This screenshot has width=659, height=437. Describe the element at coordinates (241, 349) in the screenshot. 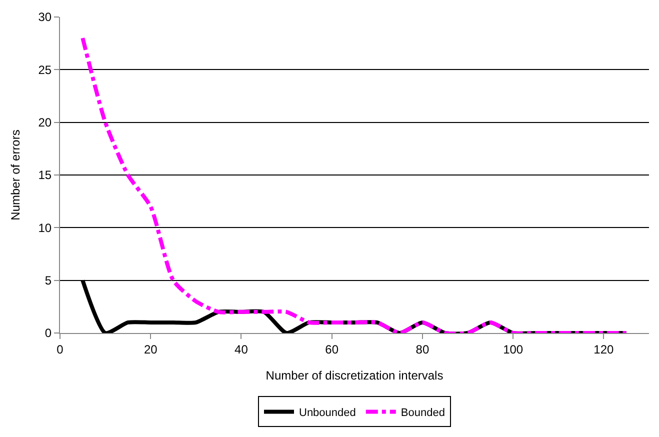

I see `x-tick-label: 40` at that location.